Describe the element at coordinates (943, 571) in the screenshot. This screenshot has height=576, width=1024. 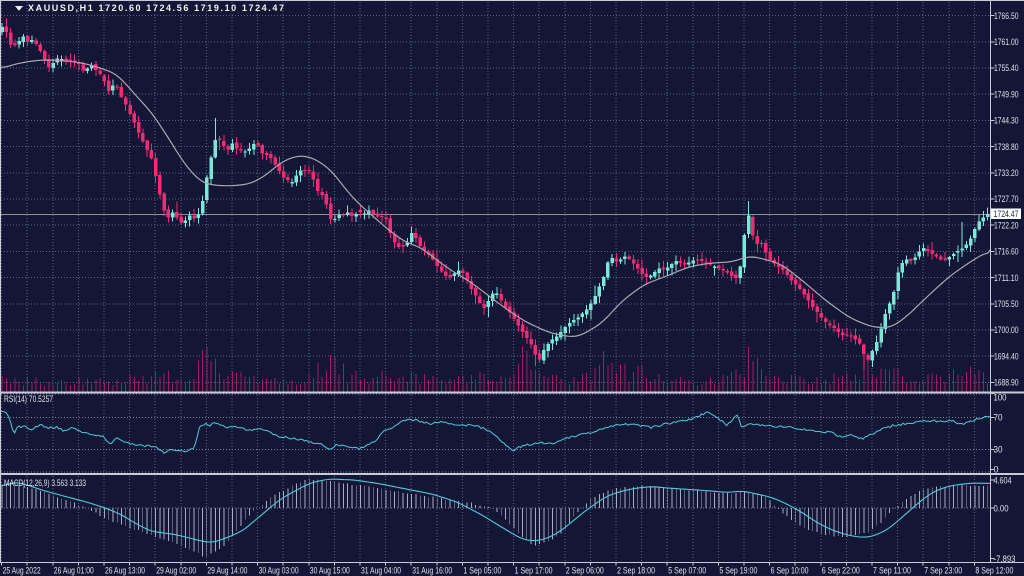
I see `svg-text: 7 Sep 23:00` at that location.